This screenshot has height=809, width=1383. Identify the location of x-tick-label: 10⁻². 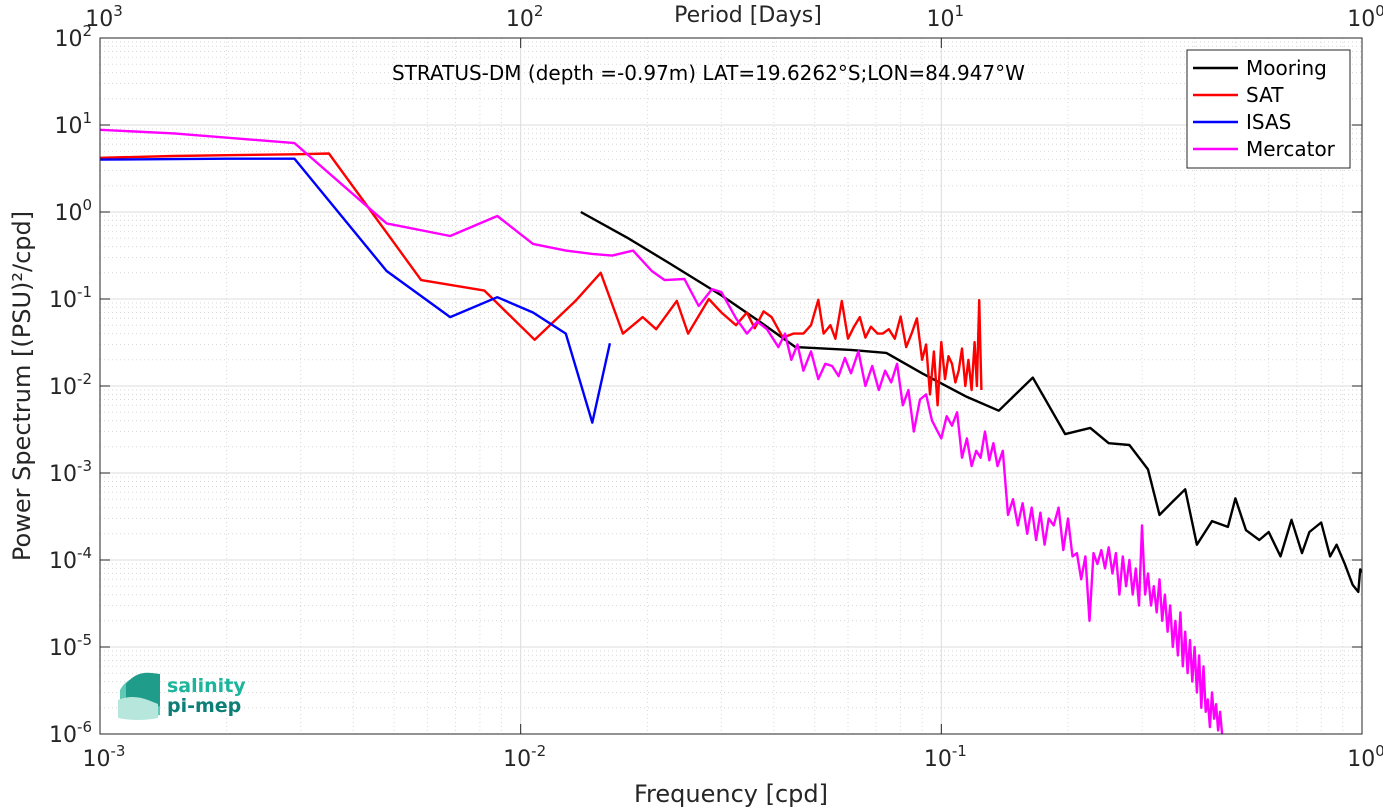
(524, 757).